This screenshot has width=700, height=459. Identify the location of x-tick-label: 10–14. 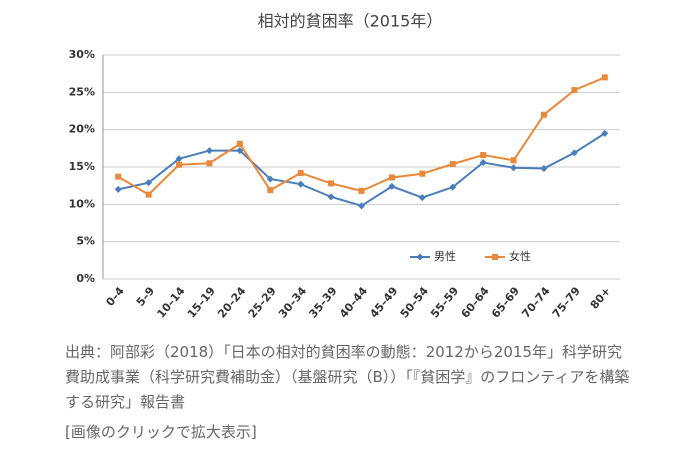
(170, 302).